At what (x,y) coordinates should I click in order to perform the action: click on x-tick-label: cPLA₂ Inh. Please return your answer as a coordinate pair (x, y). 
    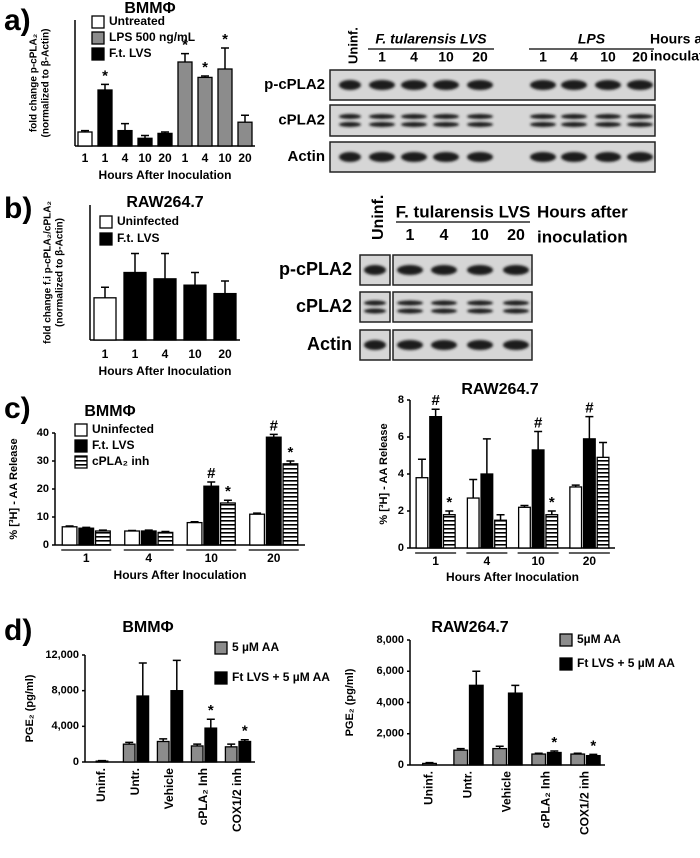
    Looking at the image, I should click on (546, 799).